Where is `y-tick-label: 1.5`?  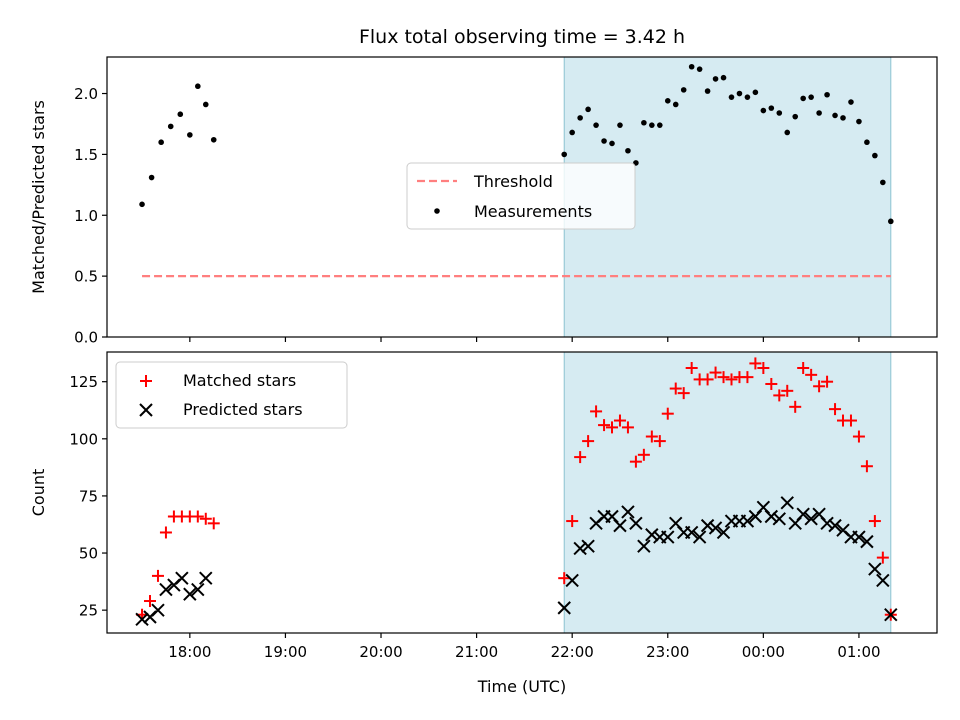 y-tick-label: 1.5 is located at coordinates (86, 155).